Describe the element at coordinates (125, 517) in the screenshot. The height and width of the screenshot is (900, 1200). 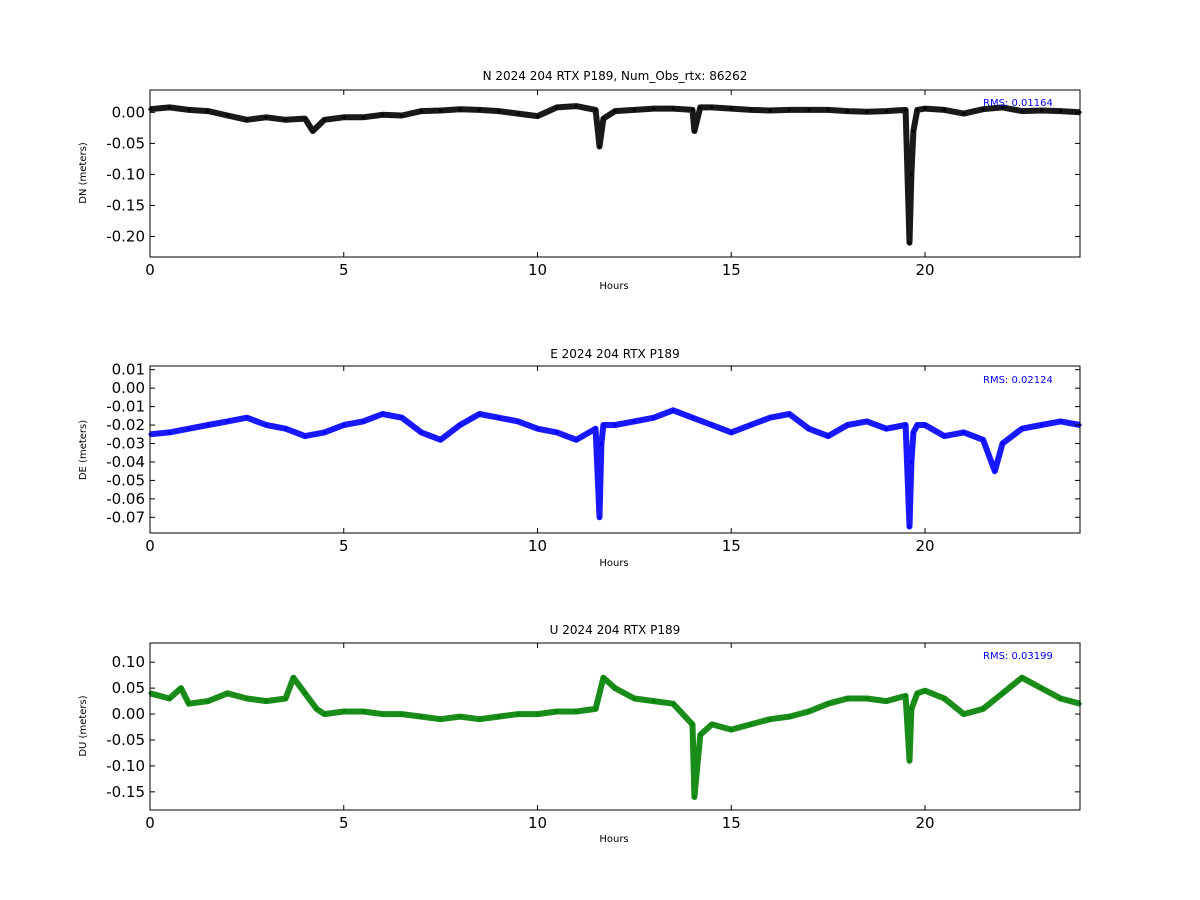
I see `y-tick-label: -0.07` at that location.